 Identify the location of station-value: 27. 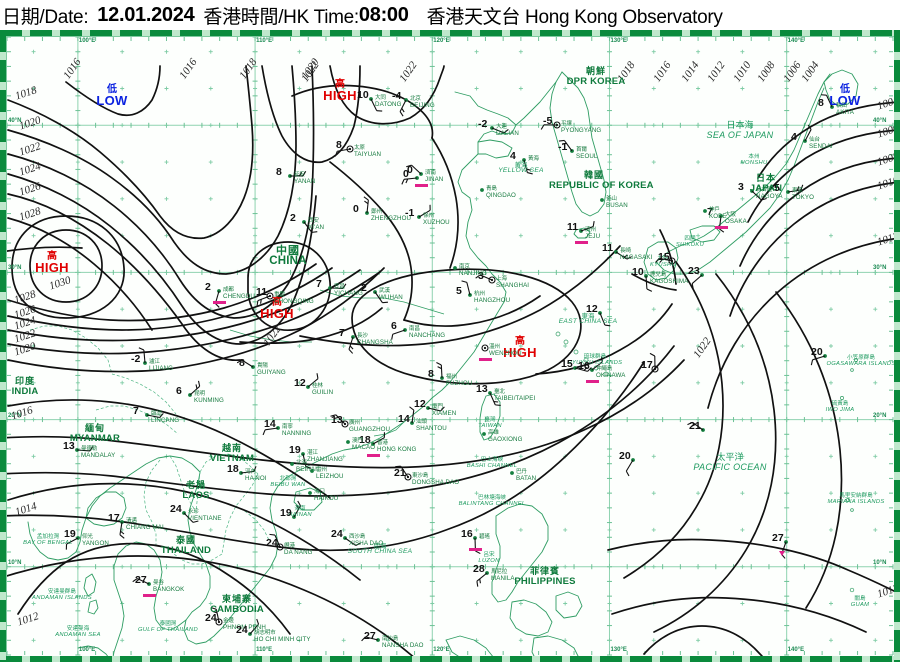
(778, 538).